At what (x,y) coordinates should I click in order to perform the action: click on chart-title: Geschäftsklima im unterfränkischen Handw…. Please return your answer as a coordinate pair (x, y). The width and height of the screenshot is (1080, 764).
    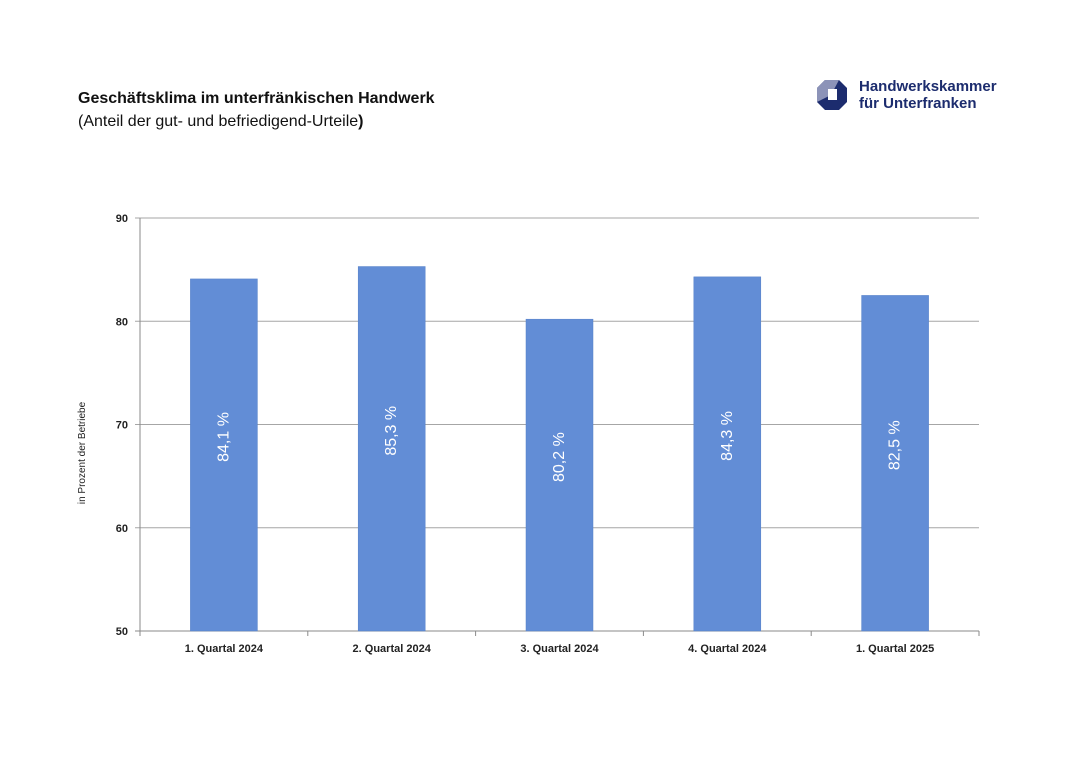
    Looking at the image, I should click on (256, 98).